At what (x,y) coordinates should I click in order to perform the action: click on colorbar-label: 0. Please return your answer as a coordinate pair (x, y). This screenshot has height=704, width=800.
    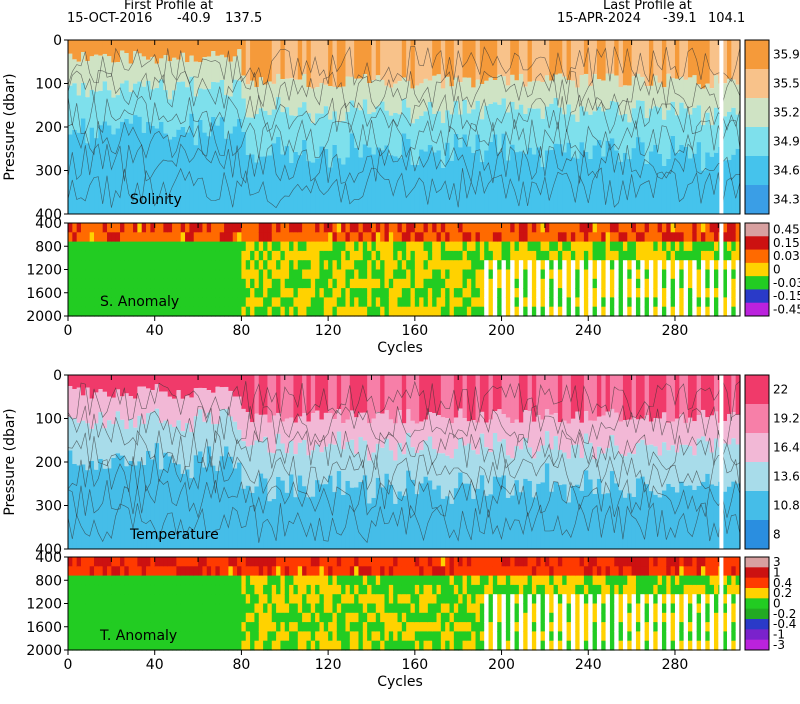
    Looking at the image, I should click on (777, 604).